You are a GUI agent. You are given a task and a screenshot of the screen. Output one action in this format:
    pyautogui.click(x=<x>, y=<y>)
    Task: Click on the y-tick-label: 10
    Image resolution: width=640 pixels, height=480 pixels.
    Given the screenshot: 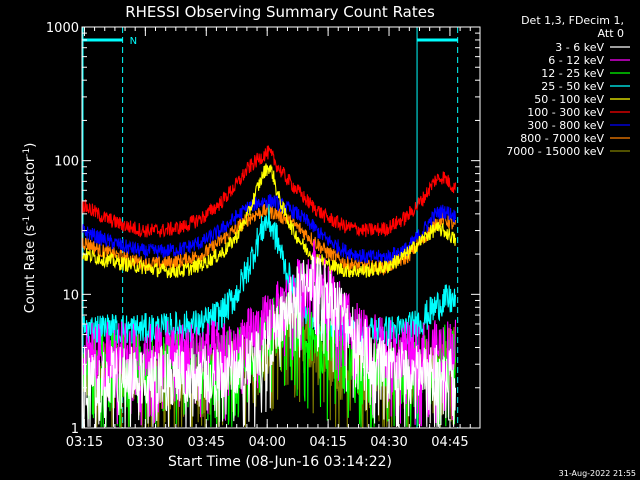 What is the action you would take?
    pyautogui.click(x=70, y=295)
    